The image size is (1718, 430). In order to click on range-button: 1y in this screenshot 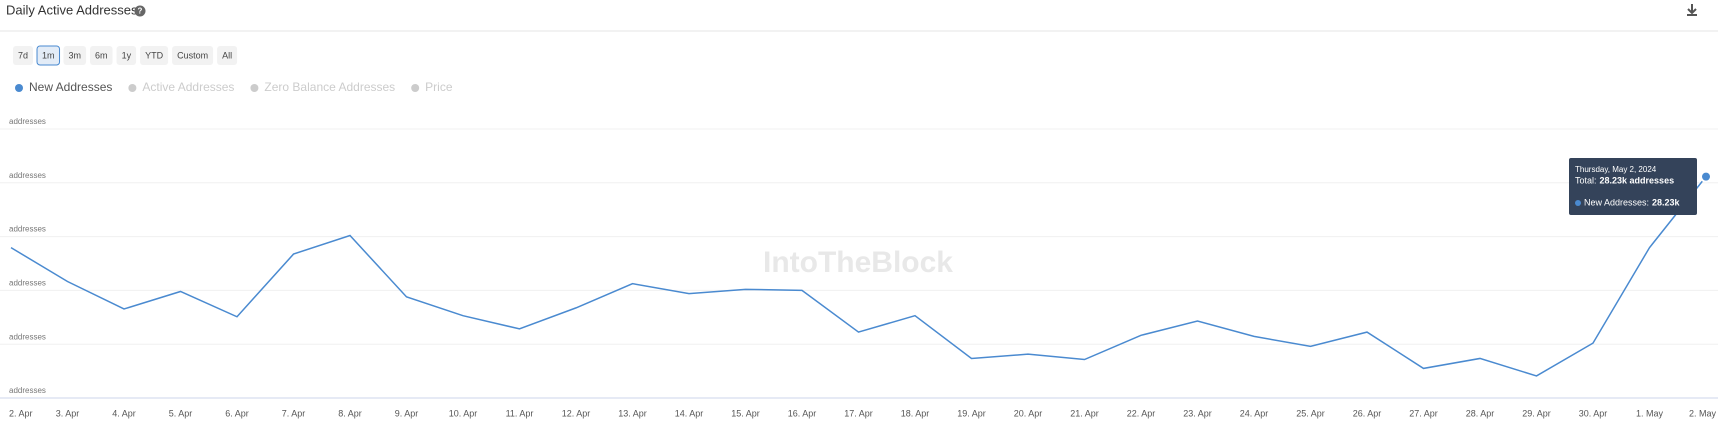, I will do `click(126, 55)`.